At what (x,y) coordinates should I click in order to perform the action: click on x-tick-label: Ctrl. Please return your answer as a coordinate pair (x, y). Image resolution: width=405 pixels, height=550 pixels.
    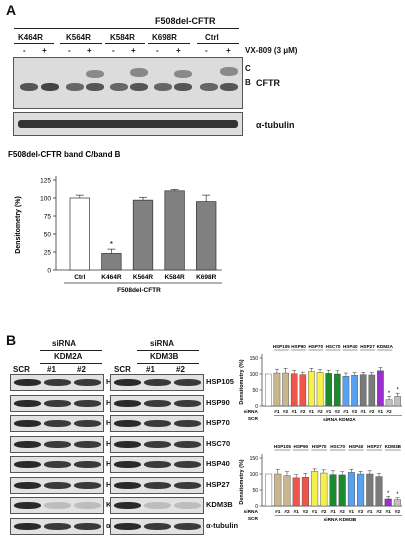
    Looking at the image, I should click on (79, 277).